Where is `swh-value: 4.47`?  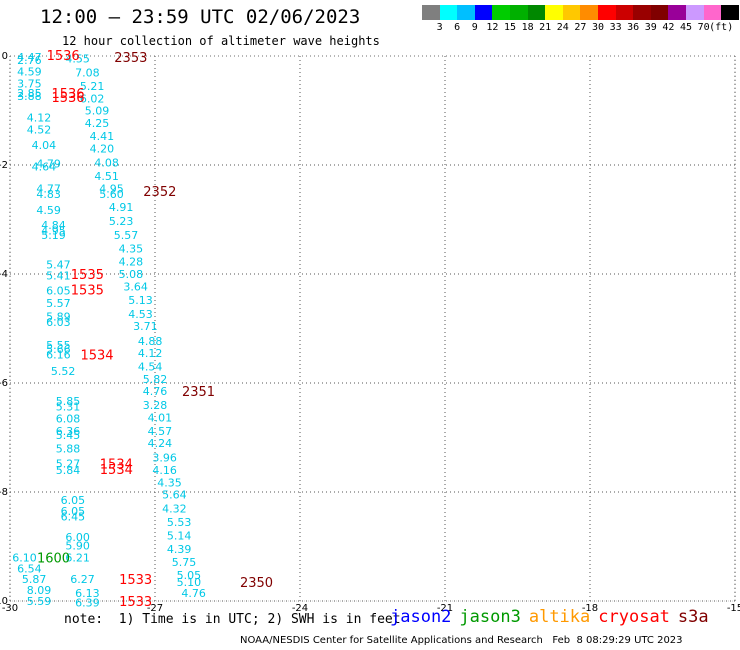
swh-value: 4.47 is located at coordinates (29, 57).